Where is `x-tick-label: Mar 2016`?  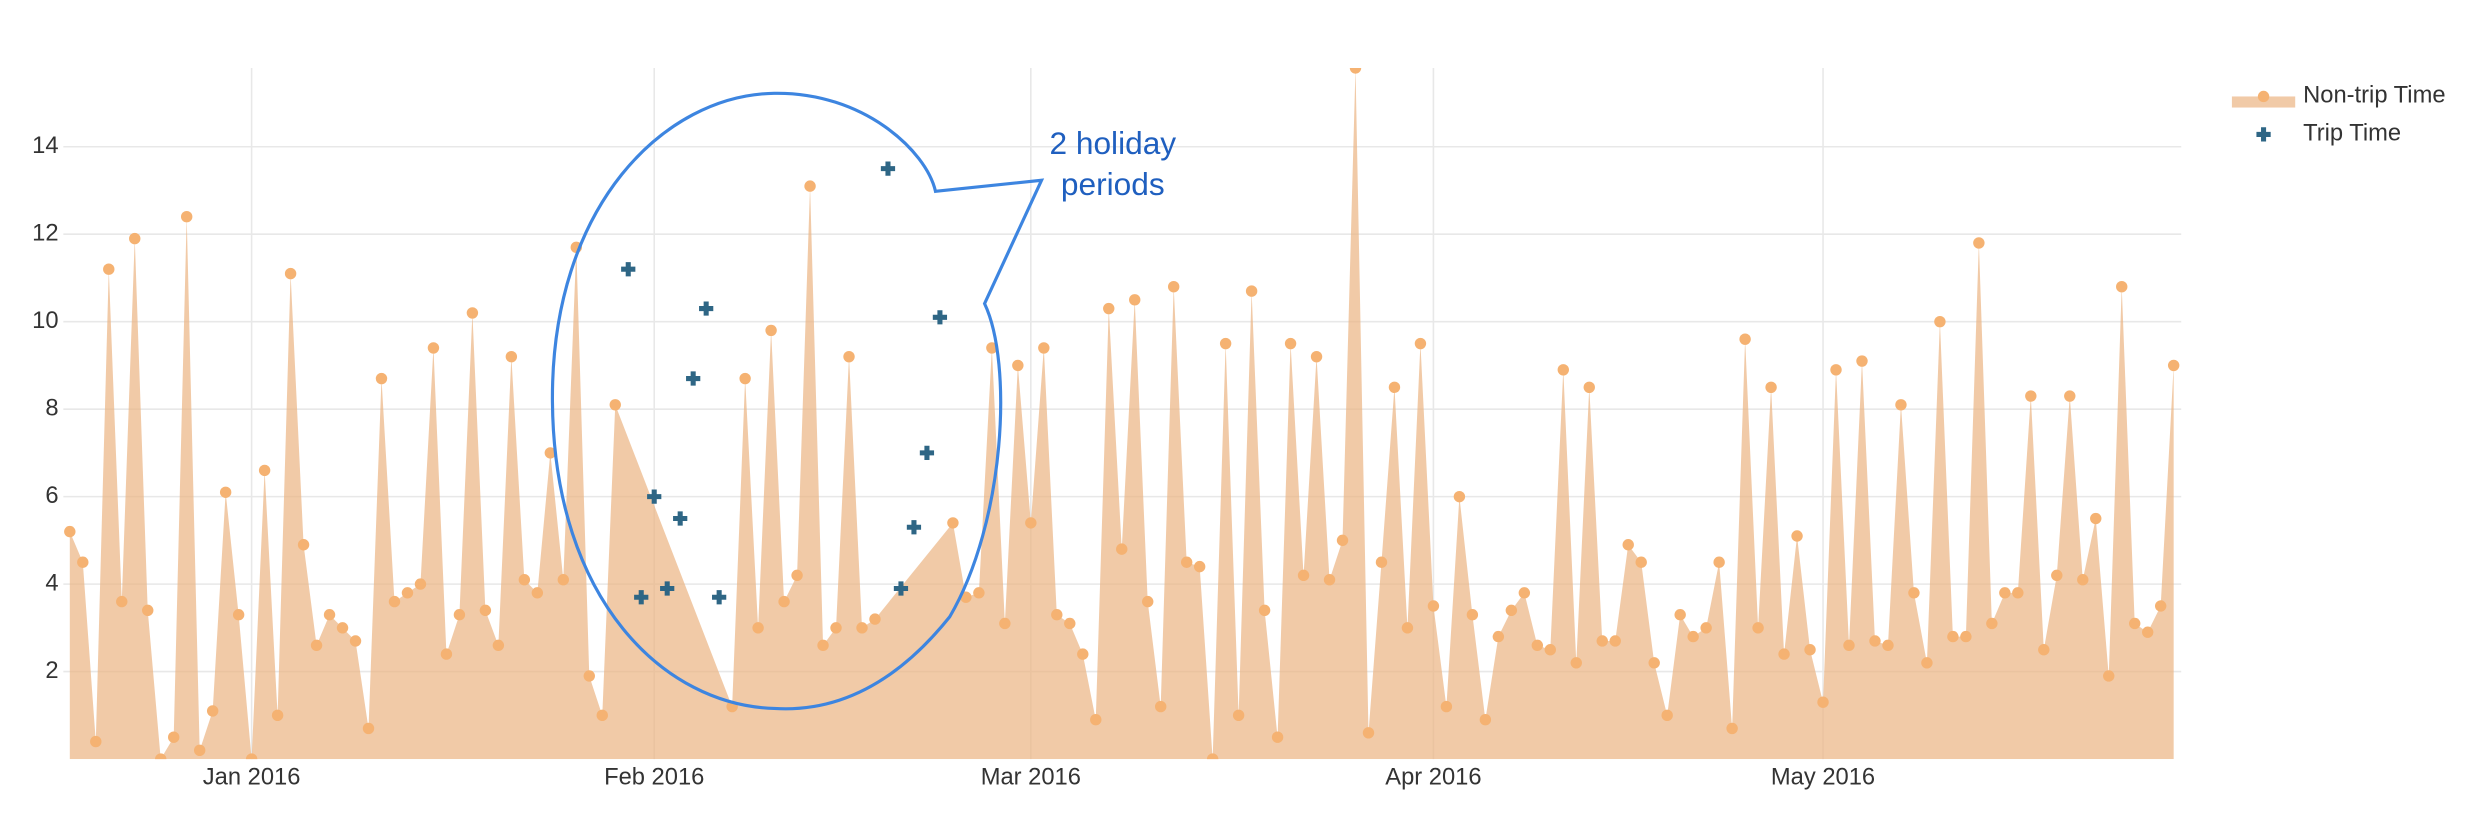
x-tick-label: Mar 2016 is located at coordinates (1031, 777).